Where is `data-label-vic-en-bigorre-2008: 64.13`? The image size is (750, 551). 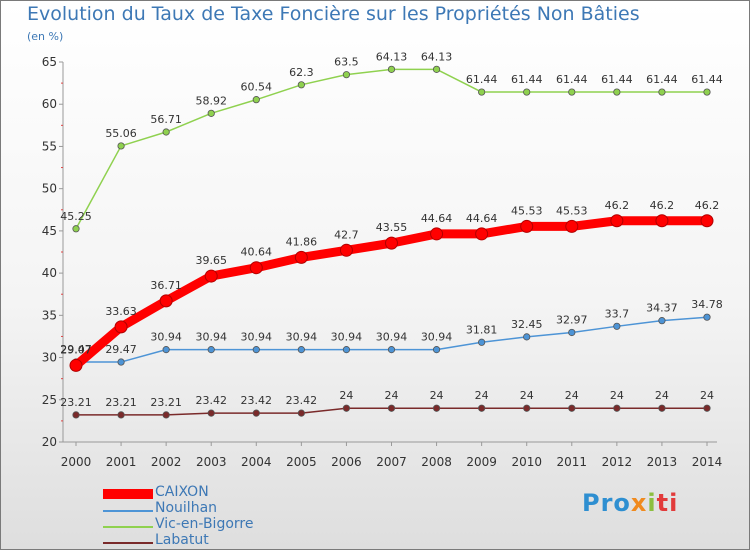
data-label-vic-en-bigorre-2008: 64.13 is located at coordinates (437, 56).